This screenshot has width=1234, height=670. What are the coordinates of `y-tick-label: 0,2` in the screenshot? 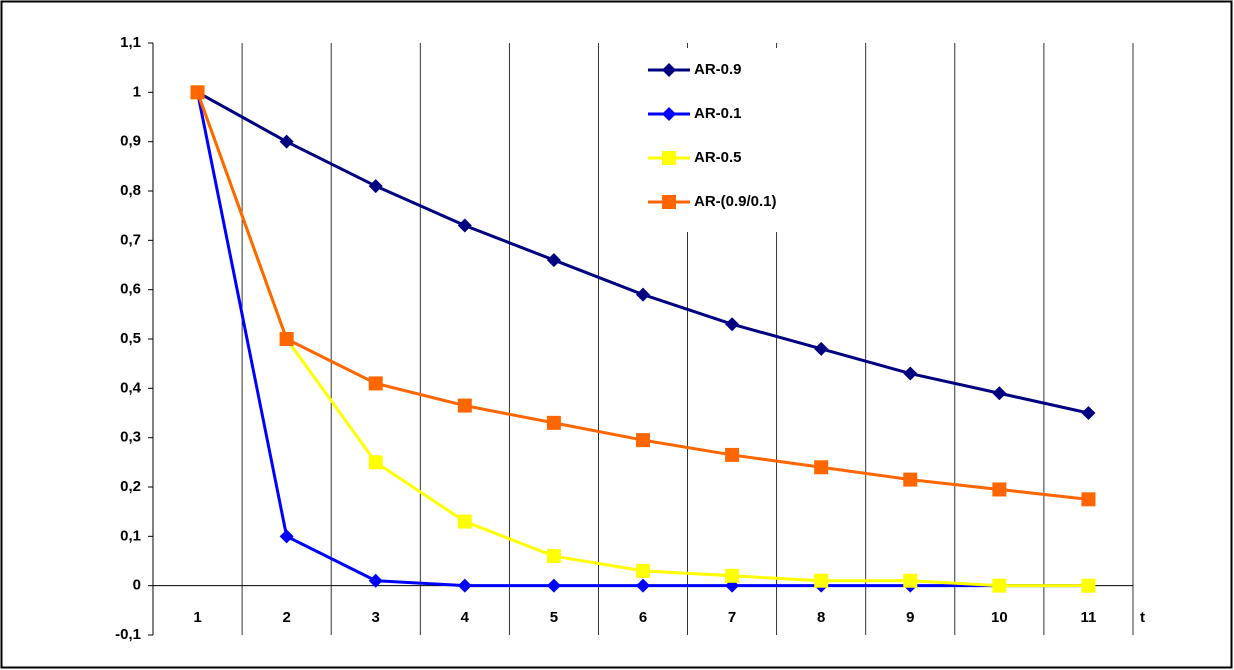 It's located at (130, 486).